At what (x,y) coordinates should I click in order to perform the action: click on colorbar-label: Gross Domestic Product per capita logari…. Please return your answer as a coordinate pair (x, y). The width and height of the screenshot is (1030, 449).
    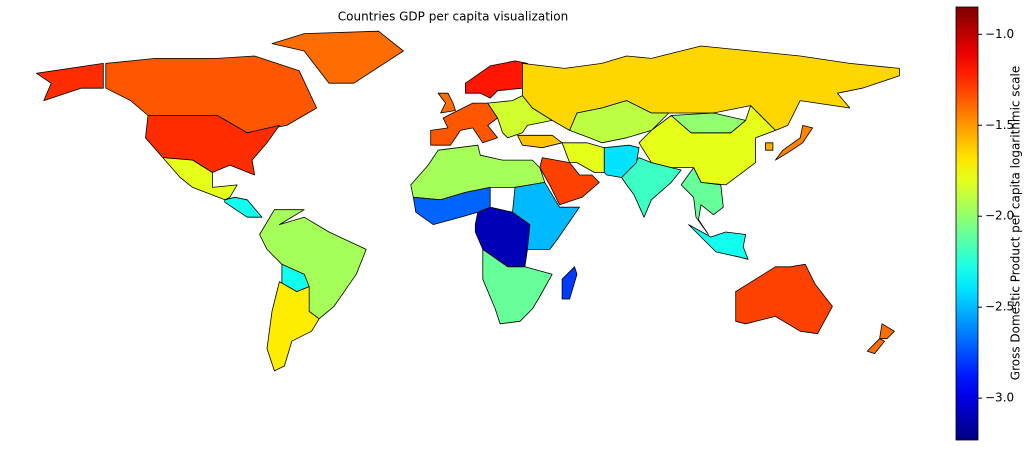
    Looking at the image, I should click on (1016, 223).